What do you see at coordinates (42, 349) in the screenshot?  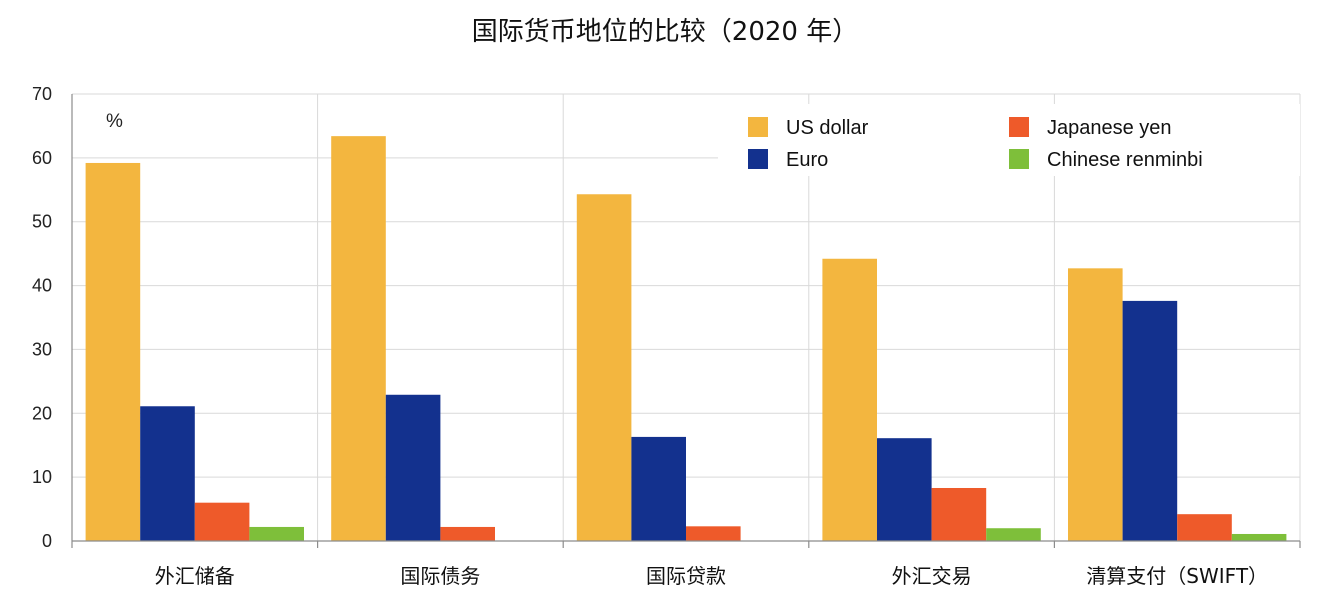 I see `y-tick-label: 30` at bounding box center [42, 349].